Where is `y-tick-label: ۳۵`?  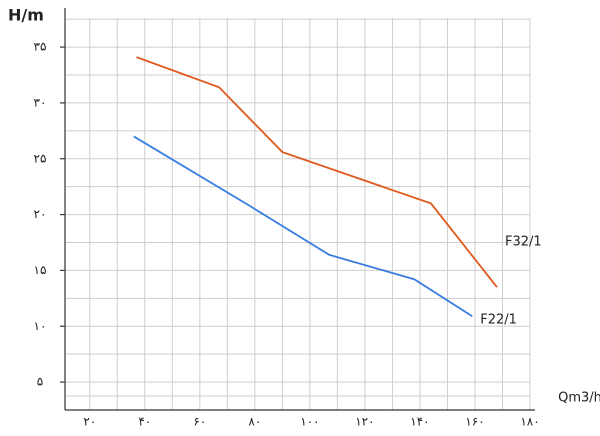
y-tick-label: ۳۵ is located at coordinates (40, 47).